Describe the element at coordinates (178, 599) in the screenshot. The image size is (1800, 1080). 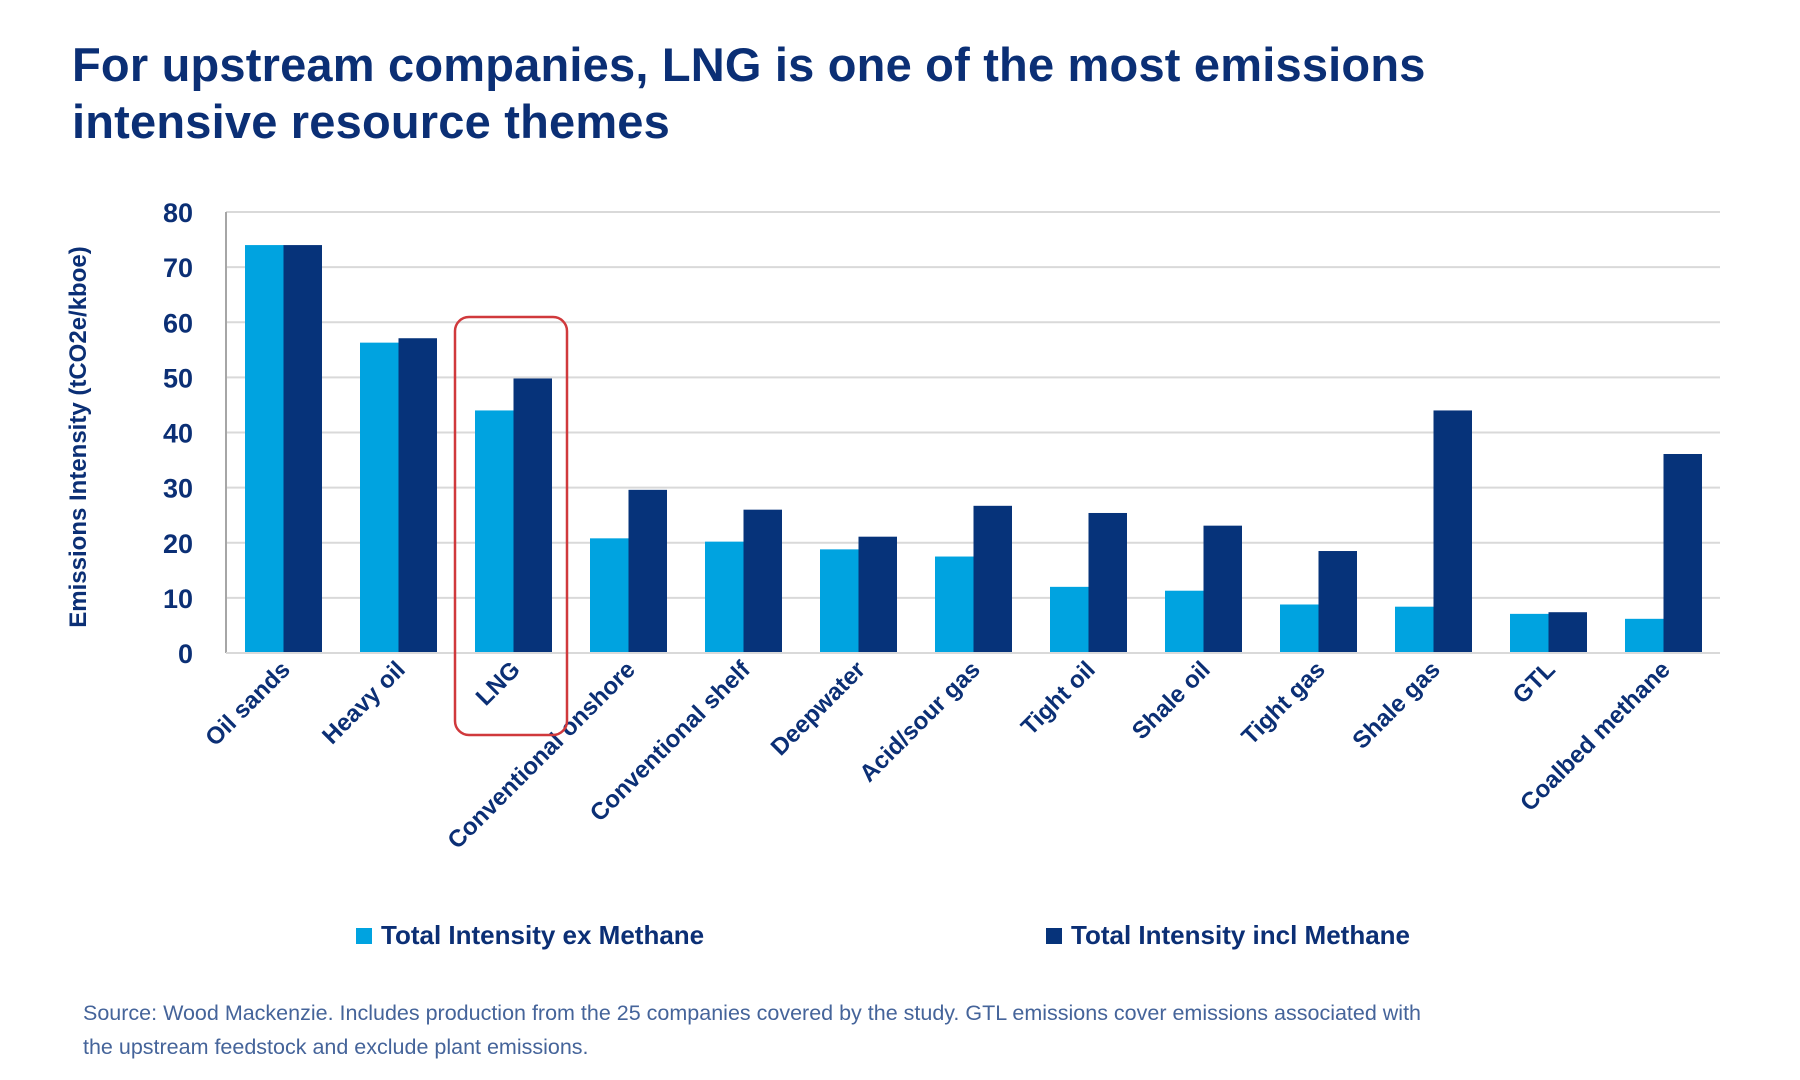
I see `y-tick-label: 10` at that location.